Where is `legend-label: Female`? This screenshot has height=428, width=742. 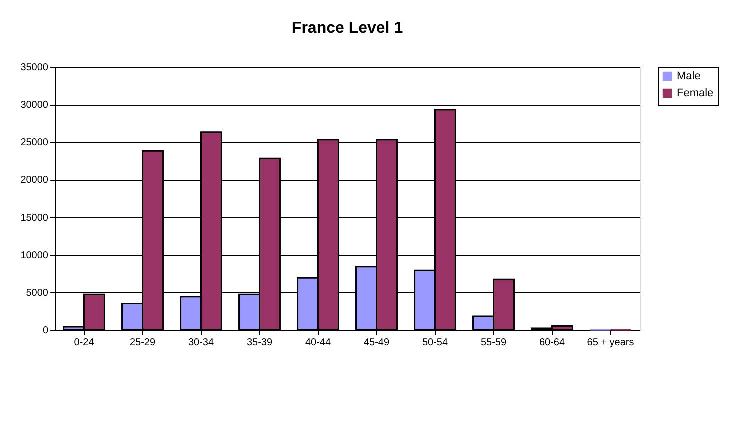 legend-label: Female is located at coordinates (695, 94).